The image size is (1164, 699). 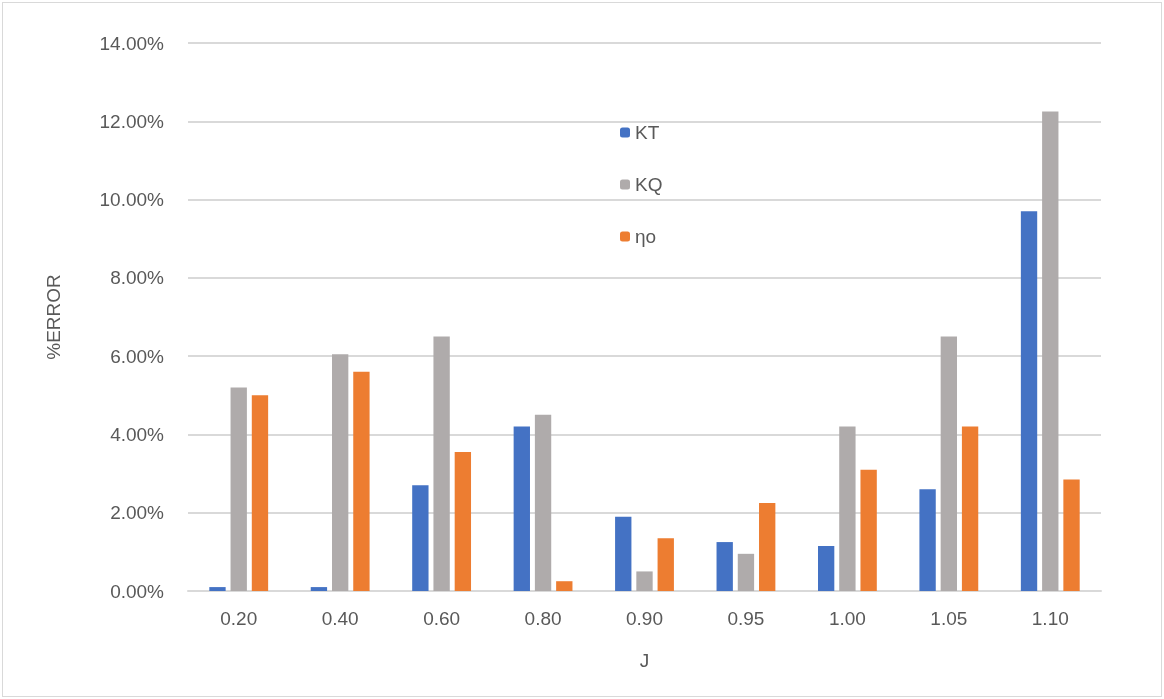 What do you see at coordinates (239, 618) in the screenshot?
I see `x-tick-label: 0.20` at bounding box center [239, 618].